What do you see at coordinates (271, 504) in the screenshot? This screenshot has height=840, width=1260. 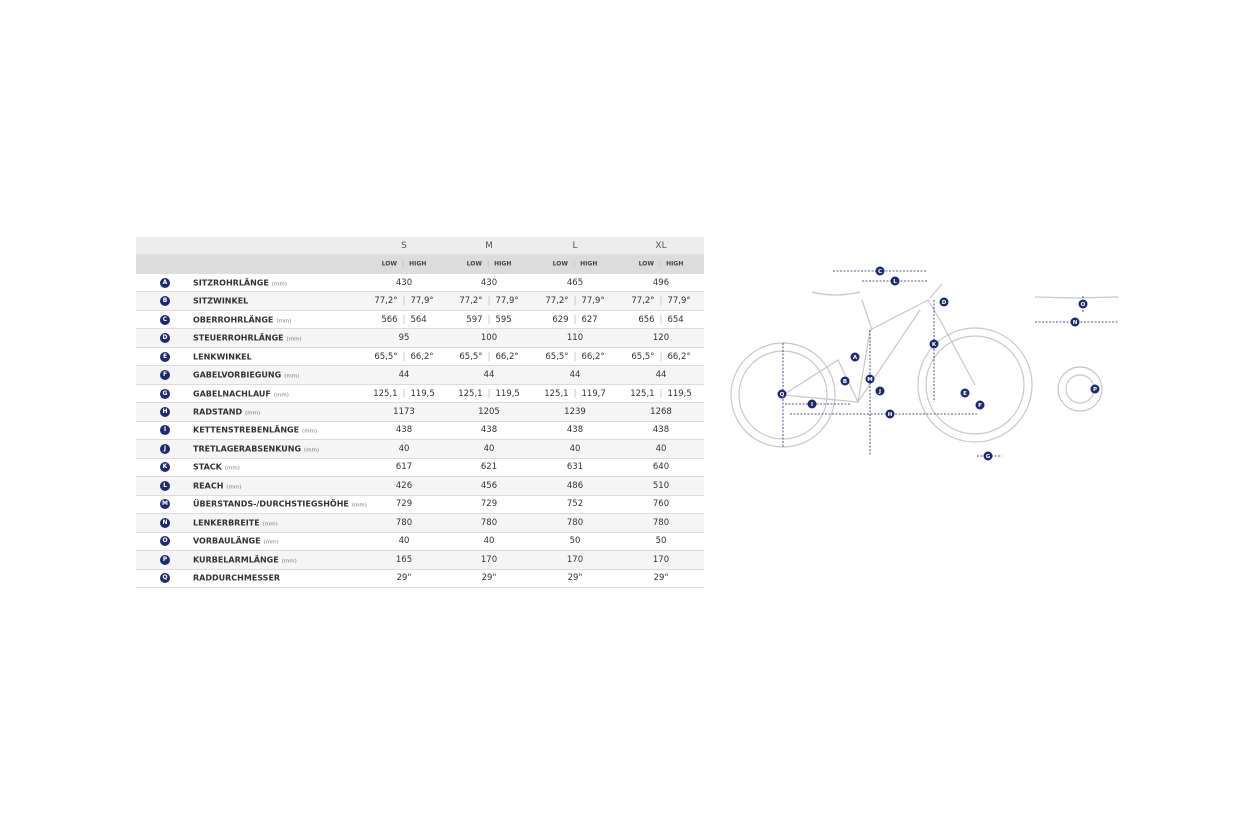 I see `row-name-text: ÜBERSTANDS-/DURCHSTIEGSHÖHE` at bounding box center [271, 504].